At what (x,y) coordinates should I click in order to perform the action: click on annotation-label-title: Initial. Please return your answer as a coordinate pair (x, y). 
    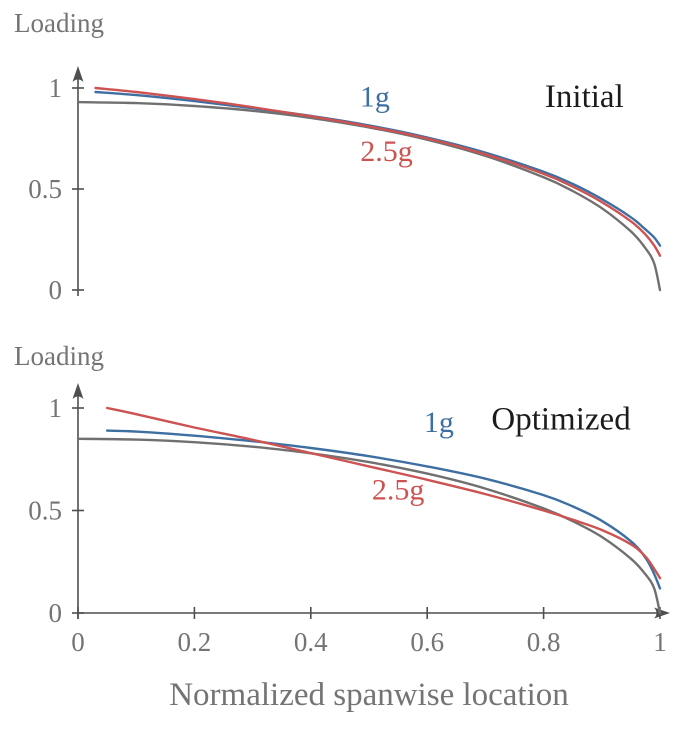
    Looking at the image, I should click on (584, 97).